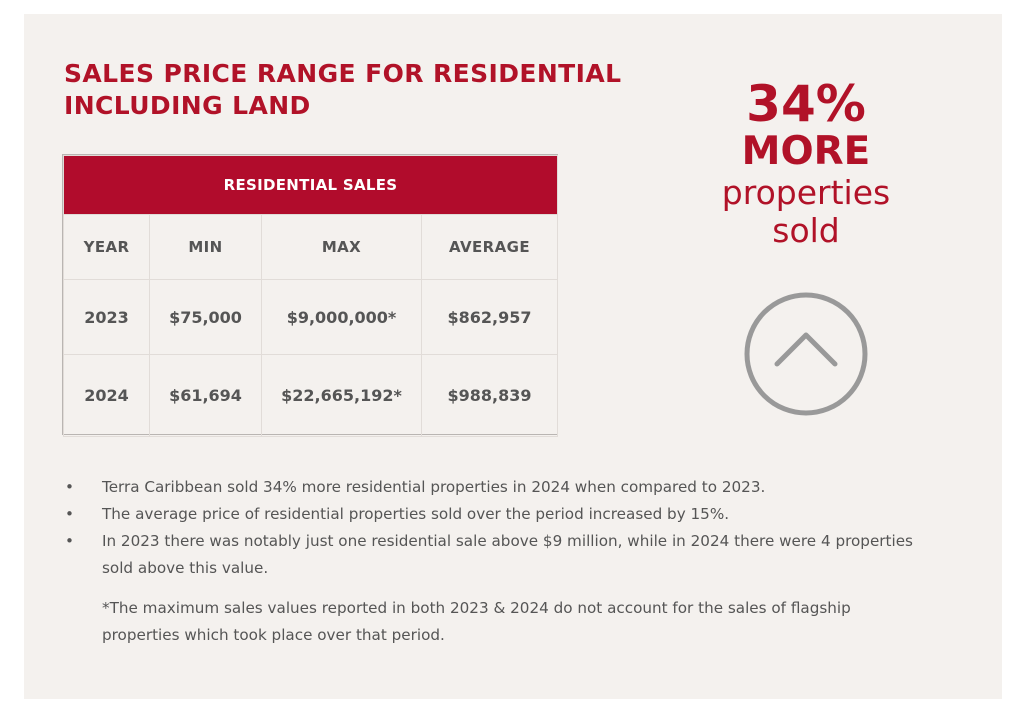 This screenshot has height=709, width=1024. Describe the element at coordinates (806, 192) in the screenshot. I see `highlight-line-1: properties` at that location.